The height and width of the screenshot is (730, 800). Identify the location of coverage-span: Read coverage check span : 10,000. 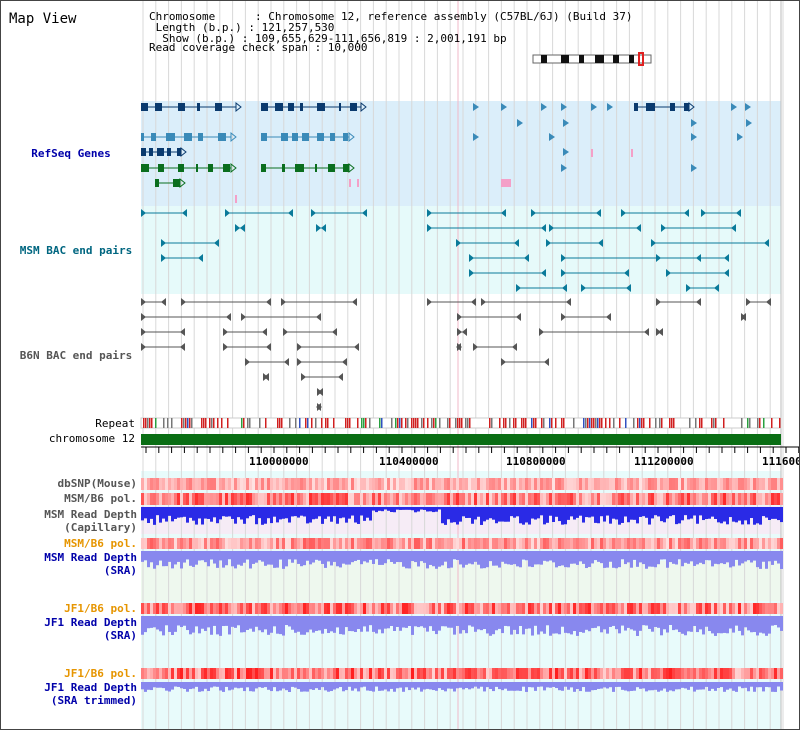
(258, 47).